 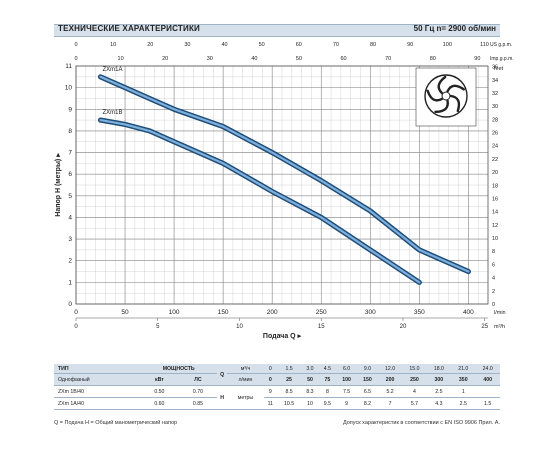 I want to click on y-feet-label: 2, so click(x=493, y=292).